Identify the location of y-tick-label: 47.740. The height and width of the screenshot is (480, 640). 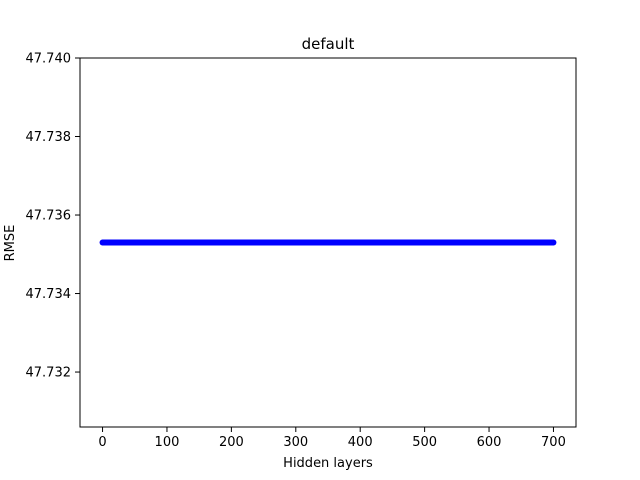
(49, 59).